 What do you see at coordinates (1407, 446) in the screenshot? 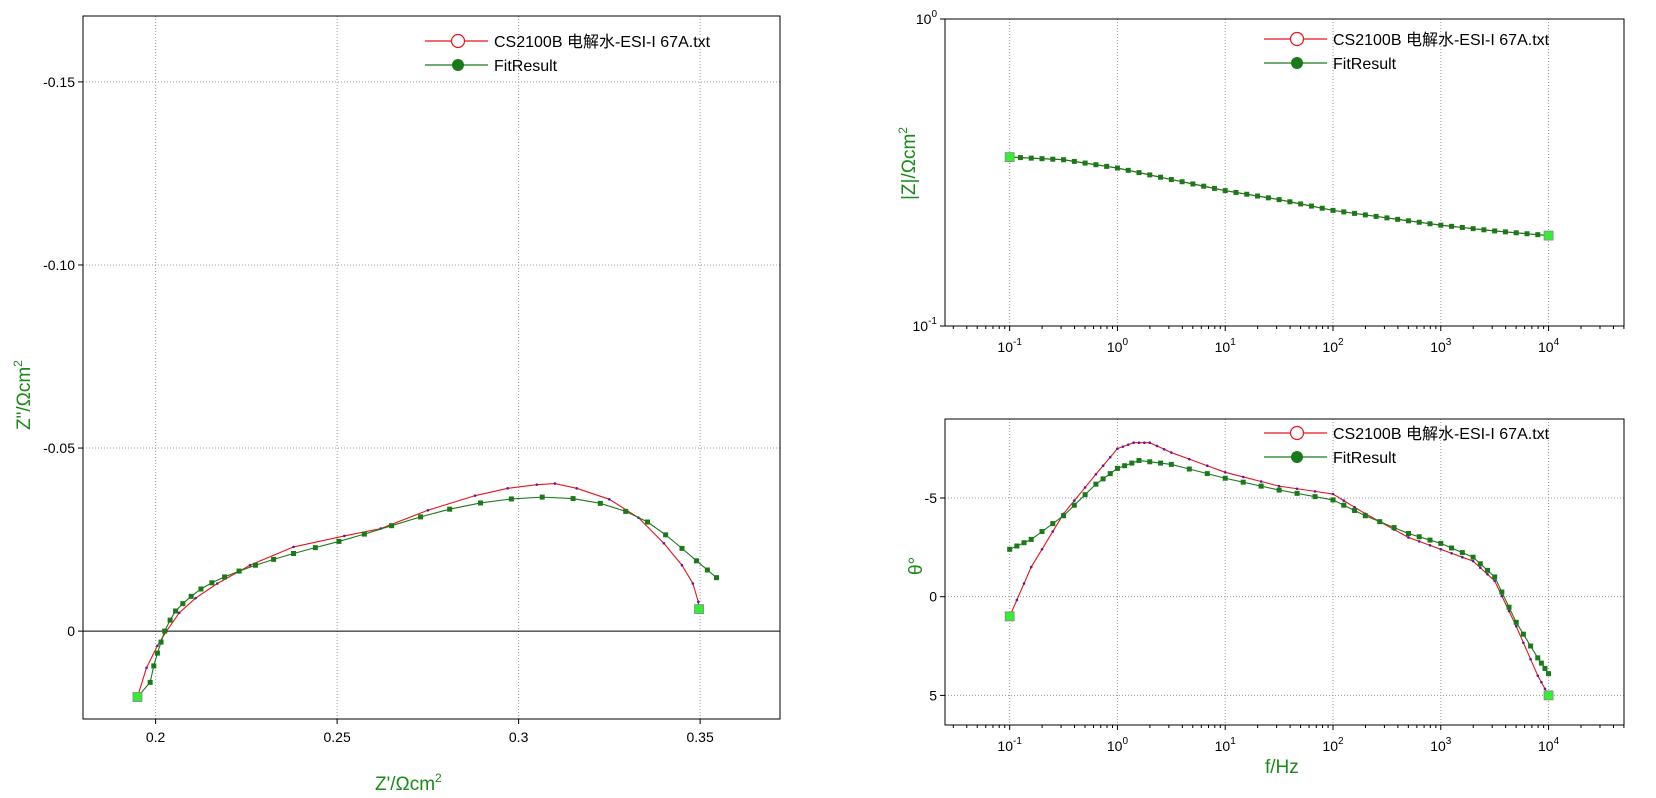
I see `legend-phase: CS2100B 电解水-ESI-I 67A.txt FitResult` at bounding box center [1407, 446].